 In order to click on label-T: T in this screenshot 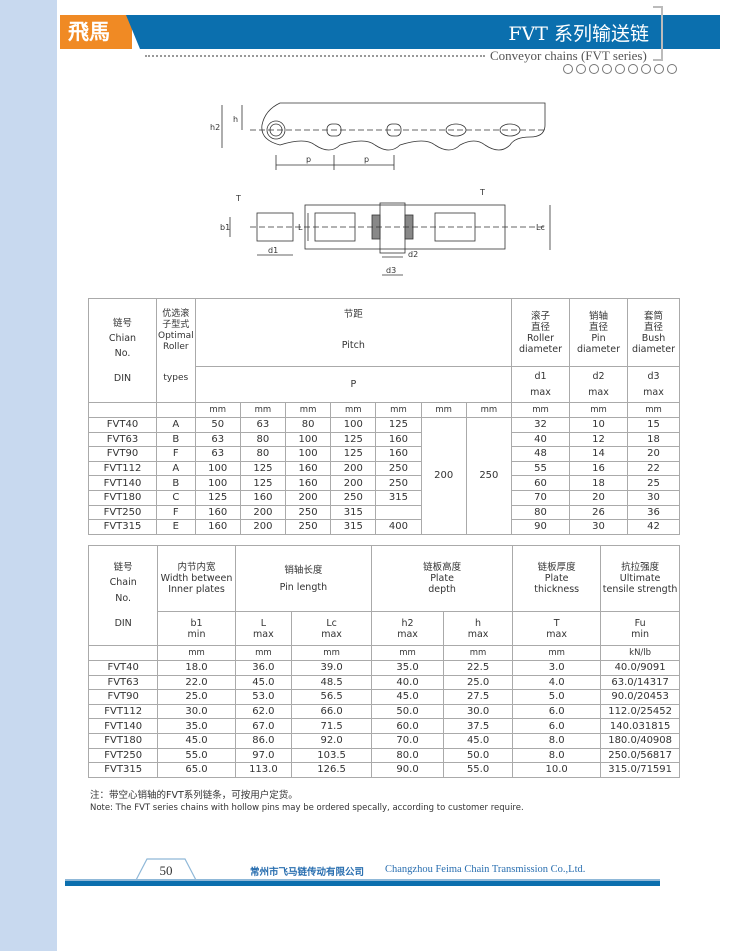, I will do `click(482, 192)`.